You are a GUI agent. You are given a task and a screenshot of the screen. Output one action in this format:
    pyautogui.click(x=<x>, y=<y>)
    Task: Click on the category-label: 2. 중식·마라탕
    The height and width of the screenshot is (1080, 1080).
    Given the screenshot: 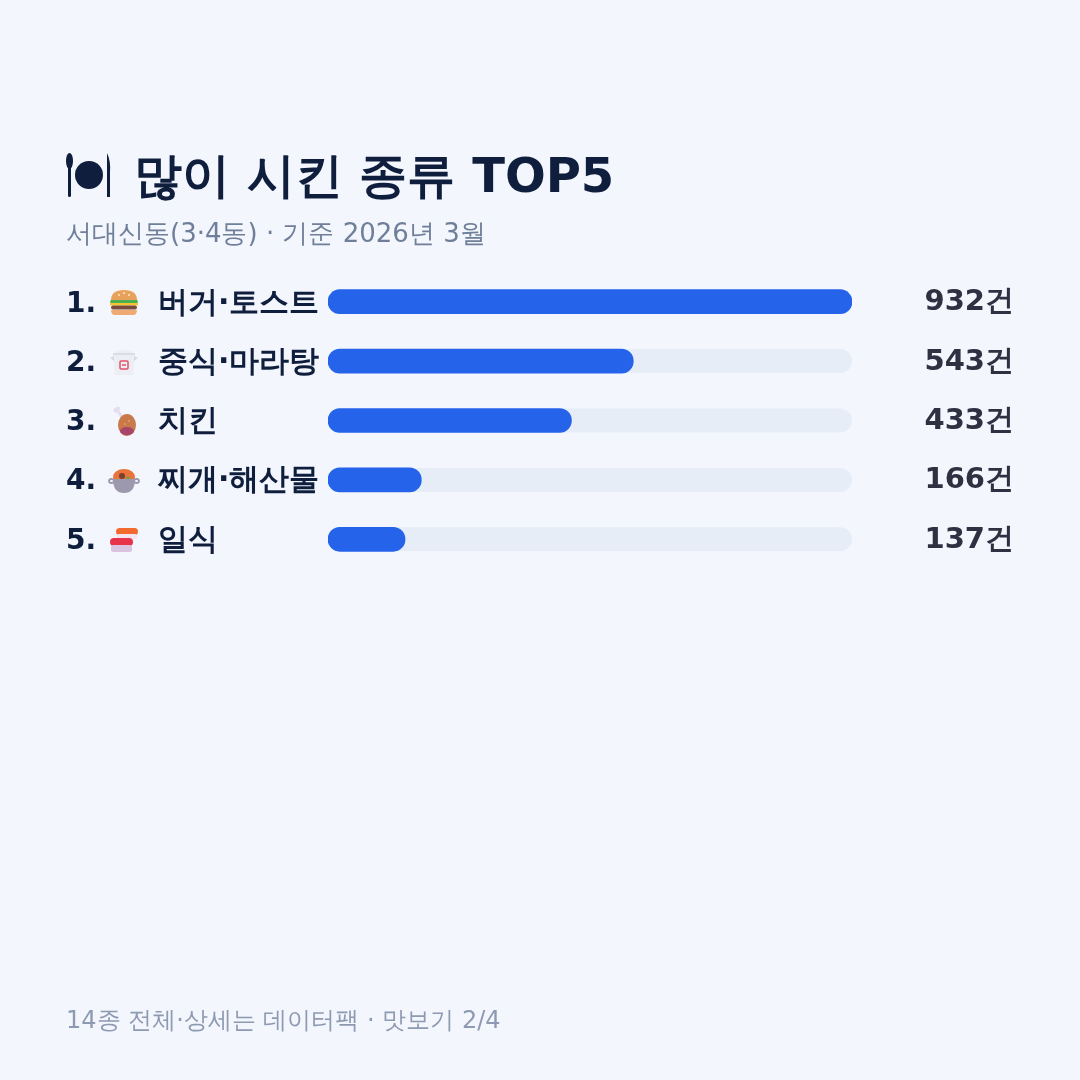 What is the action you would take?
    pyautogui.click(x=193, y=360)
    